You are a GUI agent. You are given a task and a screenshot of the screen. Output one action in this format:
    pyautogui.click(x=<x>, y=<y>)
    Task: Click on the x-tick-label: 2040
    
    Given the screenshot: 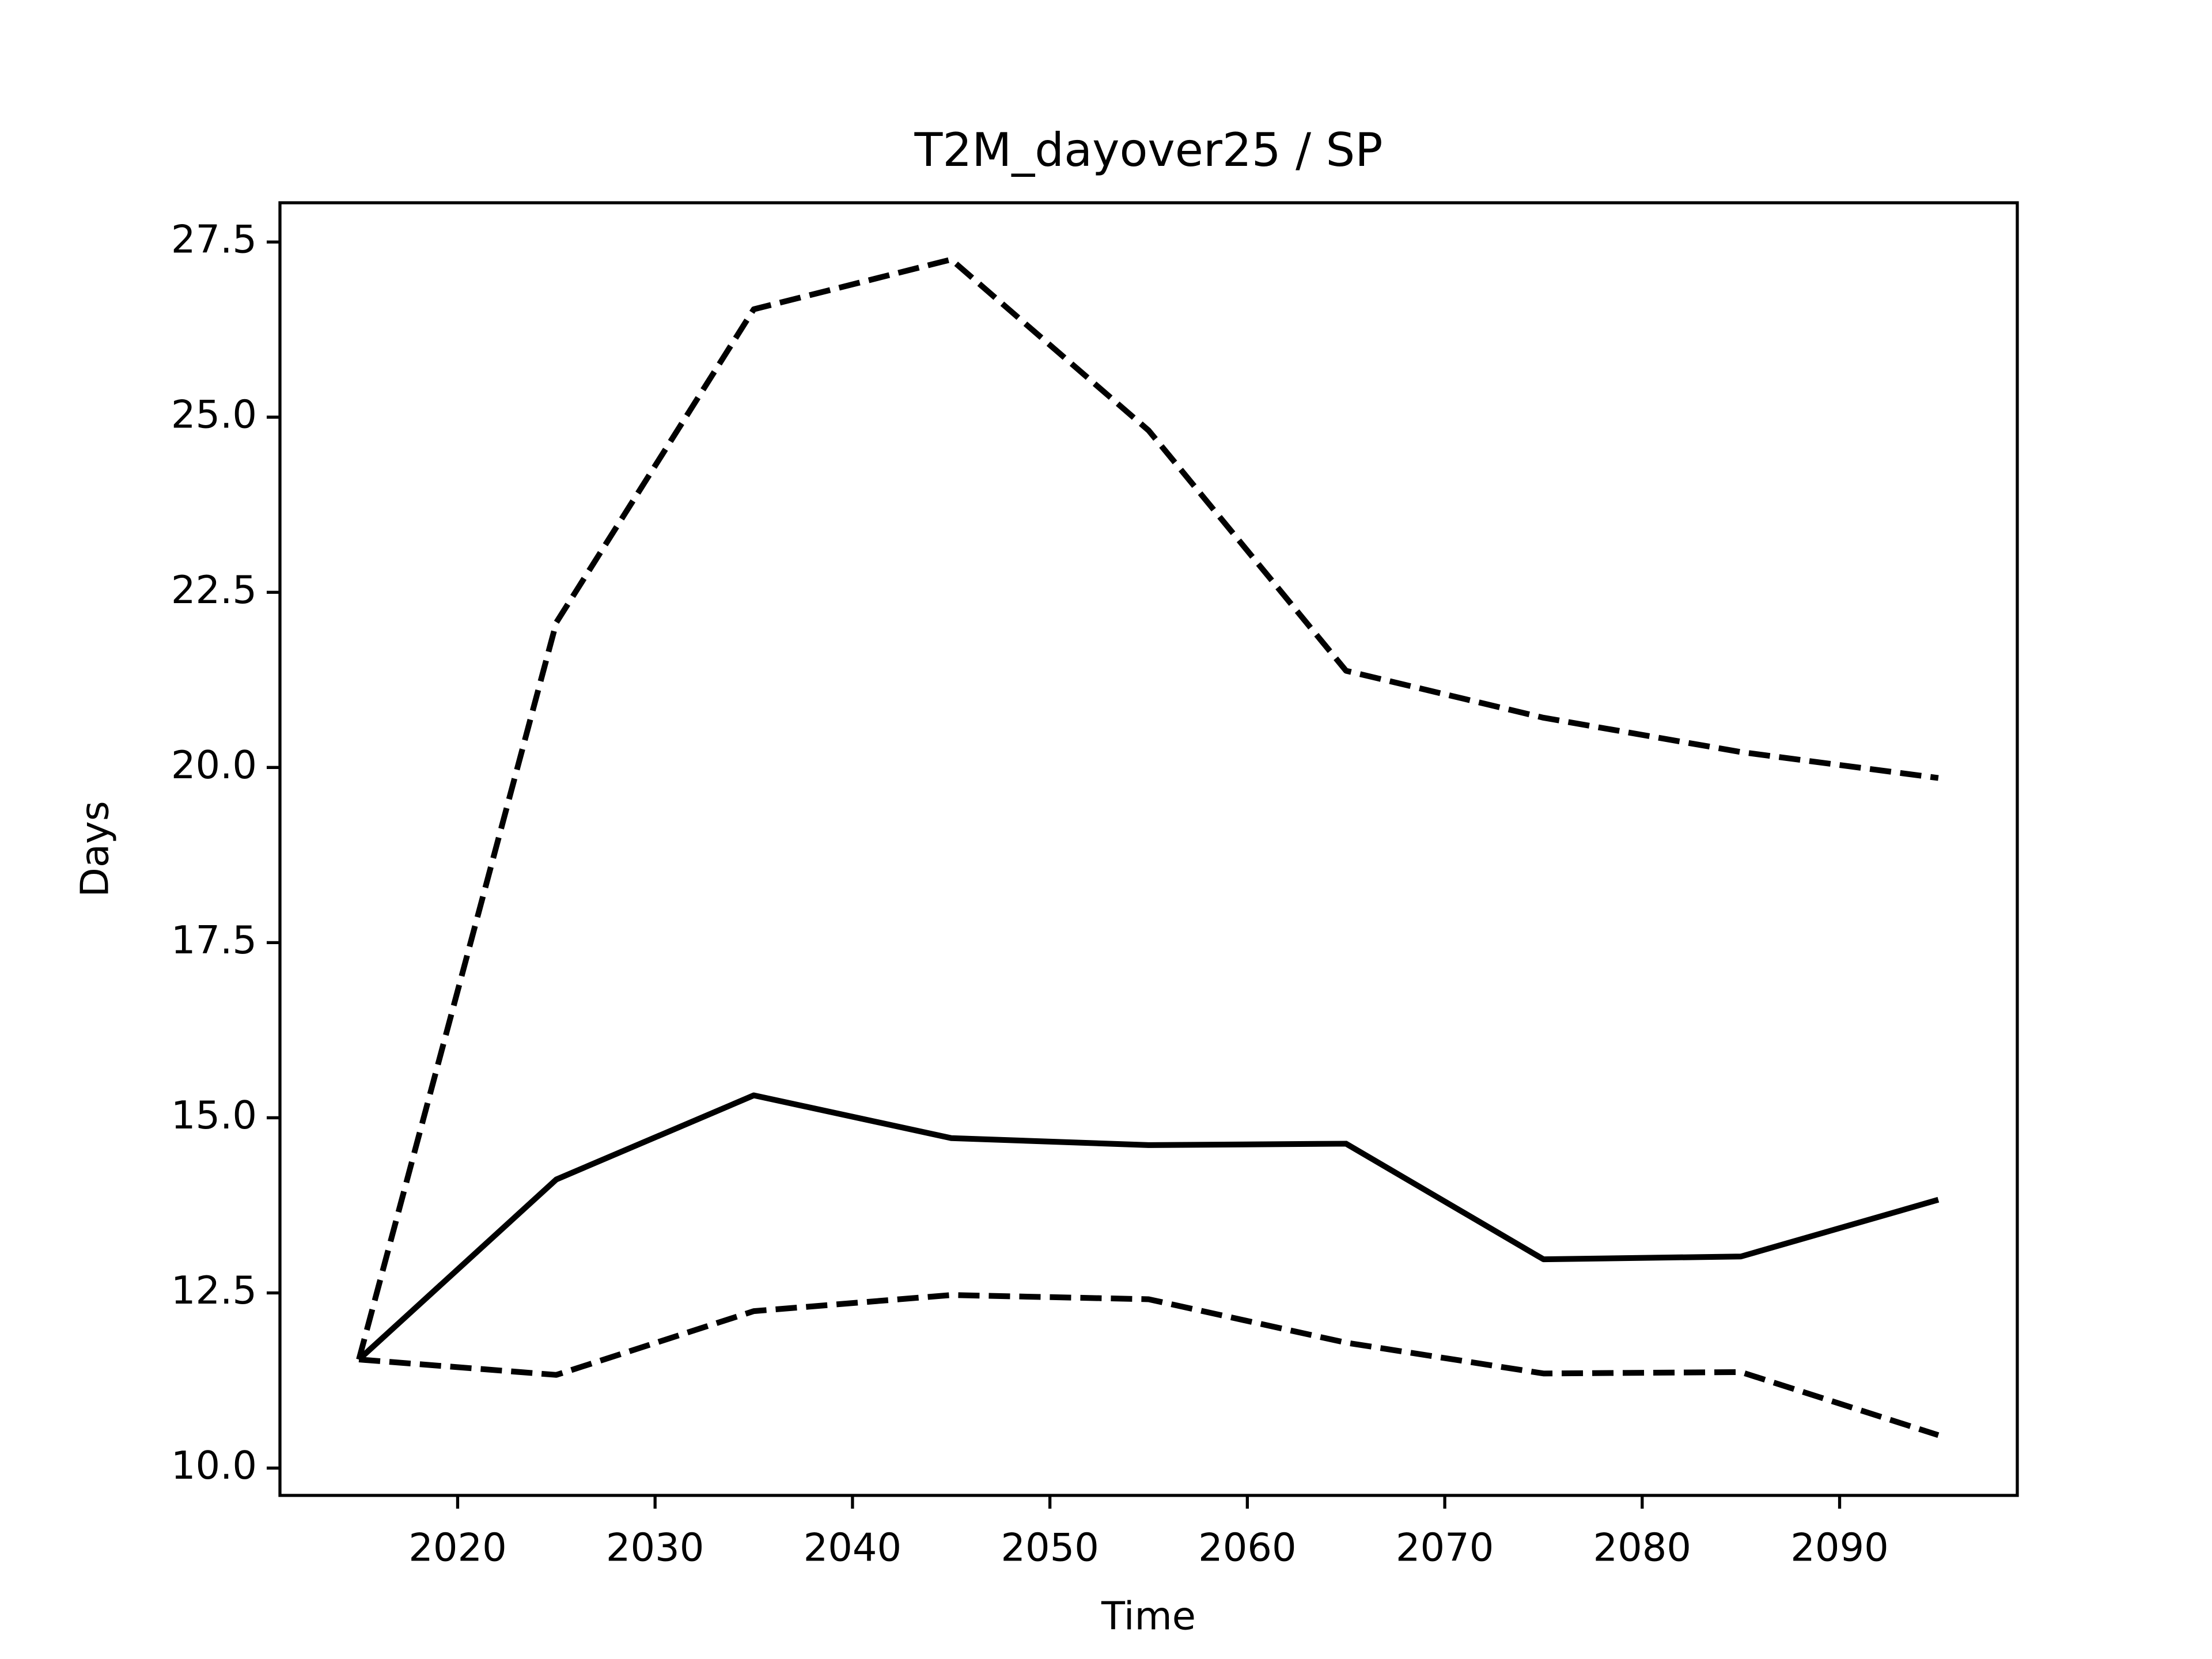 What is the action you would take?
    pyautogui.click(x=853, y=1547)
    